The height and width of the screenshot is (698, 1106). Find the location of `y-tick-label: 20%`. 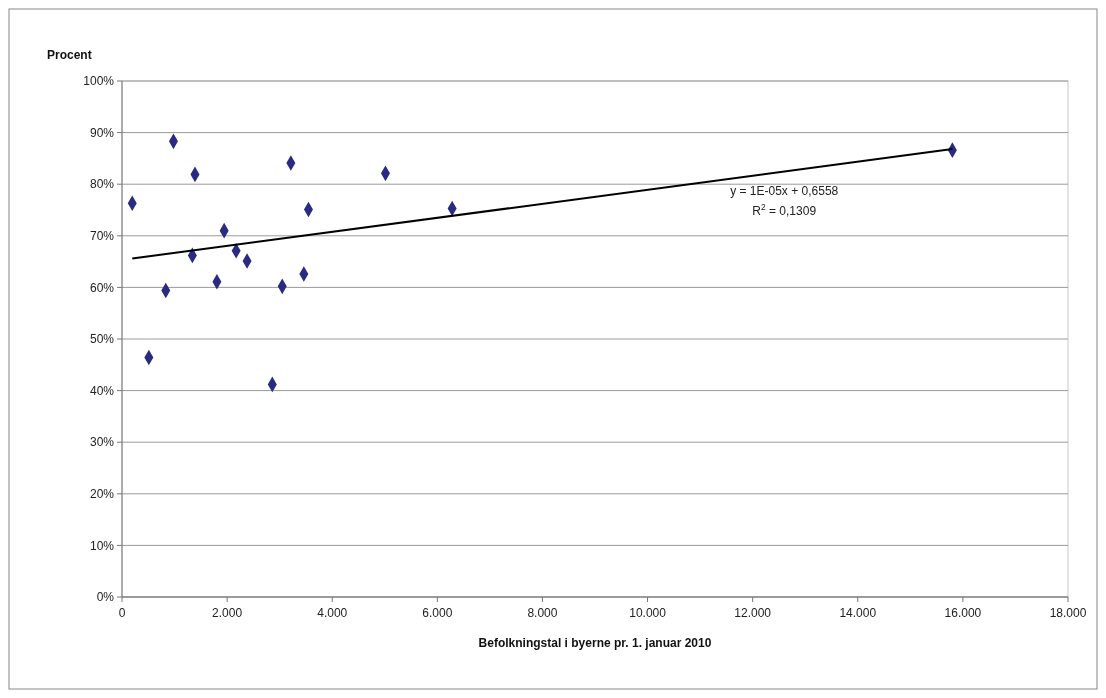

y-tick-label: 20% is located at coordinates (102, 494).